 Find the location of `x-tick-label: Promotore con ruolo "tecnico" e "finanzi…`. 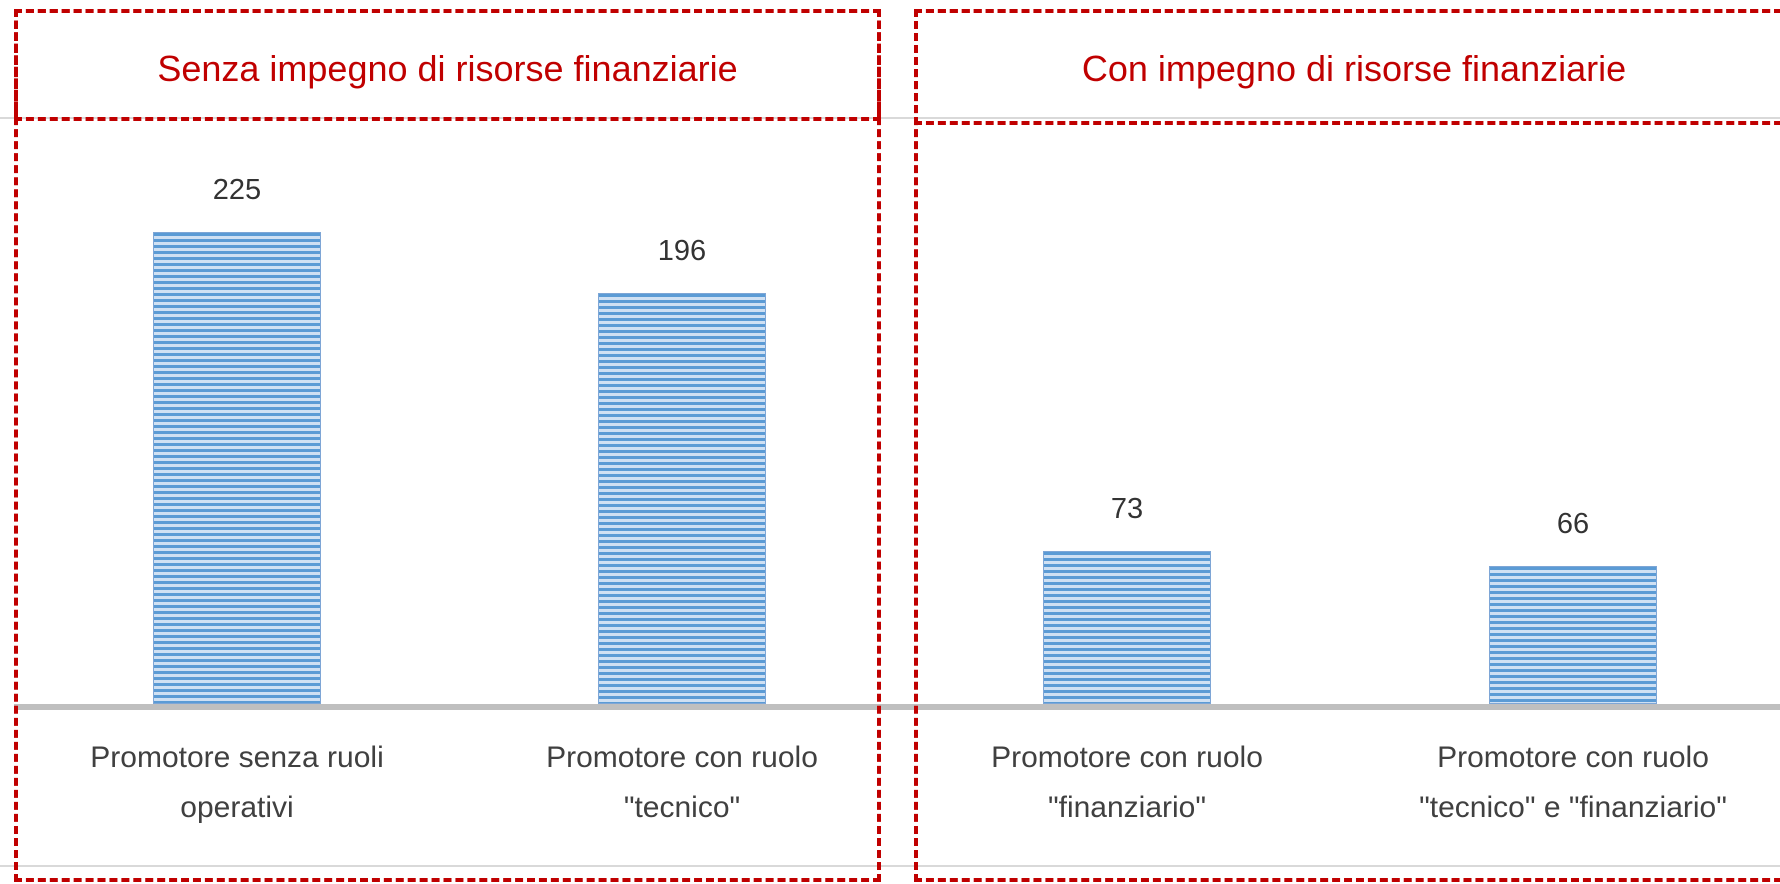

x-tick-label: Promotore con ruolo "tecnico" e "finanzi… is located at coordinates (1573, 782).